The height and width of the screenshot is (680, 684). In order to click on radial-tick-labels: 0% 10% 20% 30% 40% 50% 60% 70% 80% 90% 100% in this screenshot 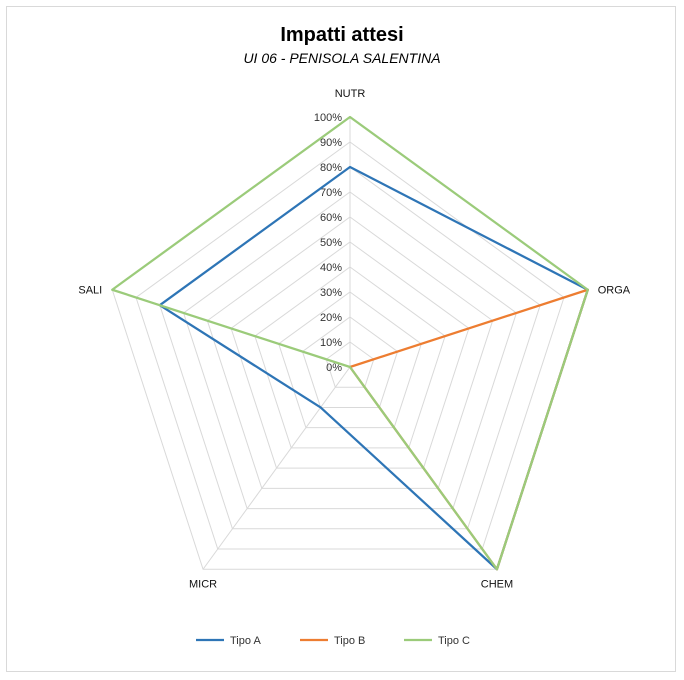, I will do `click(328, 243)`.